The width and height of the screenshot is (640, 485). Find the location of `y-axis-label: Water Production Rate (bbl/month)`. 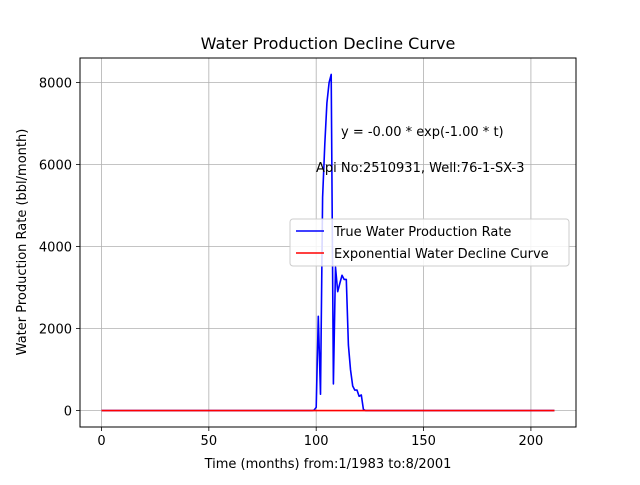

y-axis-label: Water Production Rate (bbl/month) is located at coordinates (22, 242).